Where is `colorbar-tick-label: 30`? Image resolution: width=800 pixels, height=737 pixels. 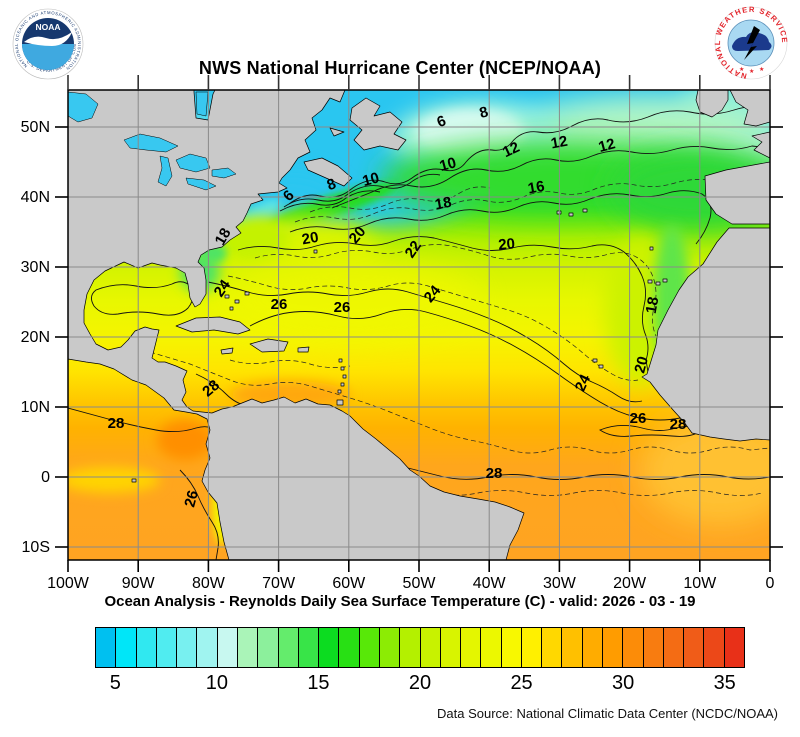 colorbar-tick-label: 30 is located at coordinates (623, 683).